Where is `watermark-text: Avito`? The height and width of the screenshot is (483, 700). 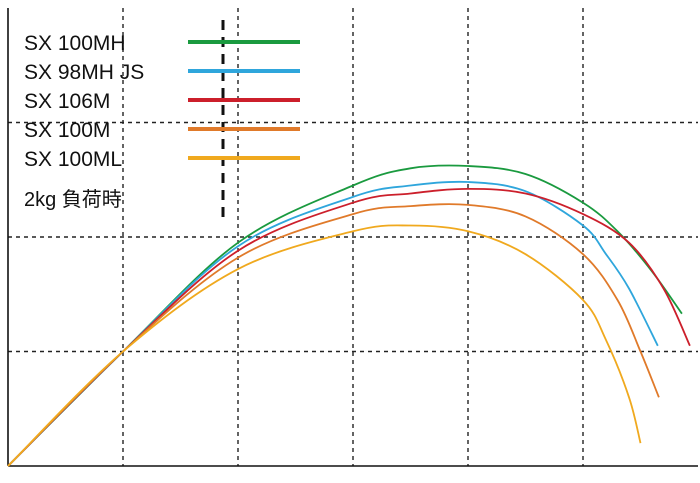 watermark-text: Avito is located at coordinates (649, 454).